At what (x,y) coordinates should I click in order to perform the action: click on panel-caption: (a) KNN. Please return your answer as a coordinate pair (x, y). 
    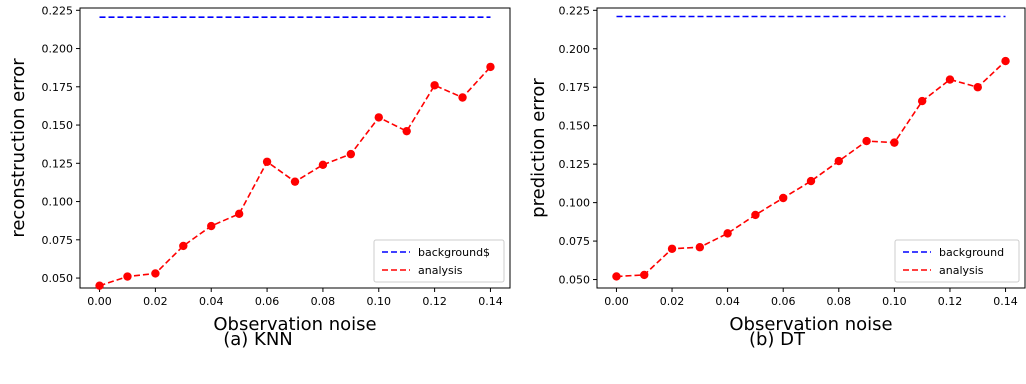
    Looking at the image, I should click on (258, 339).